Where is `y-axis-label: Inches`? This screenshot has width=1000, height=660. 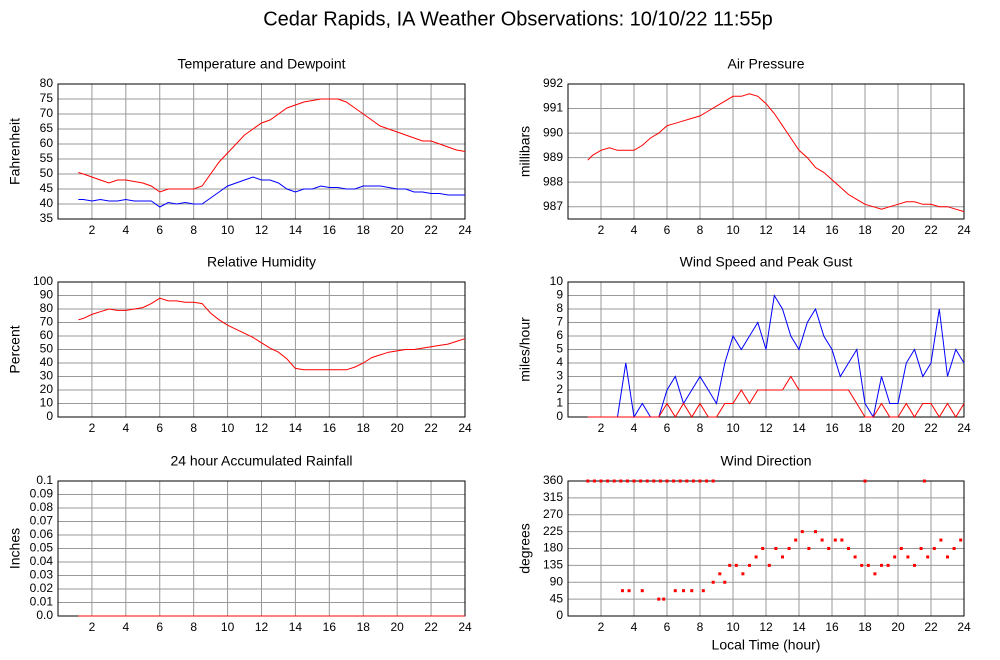
y-axis-label: Inches is located at coordinates (15, 548).